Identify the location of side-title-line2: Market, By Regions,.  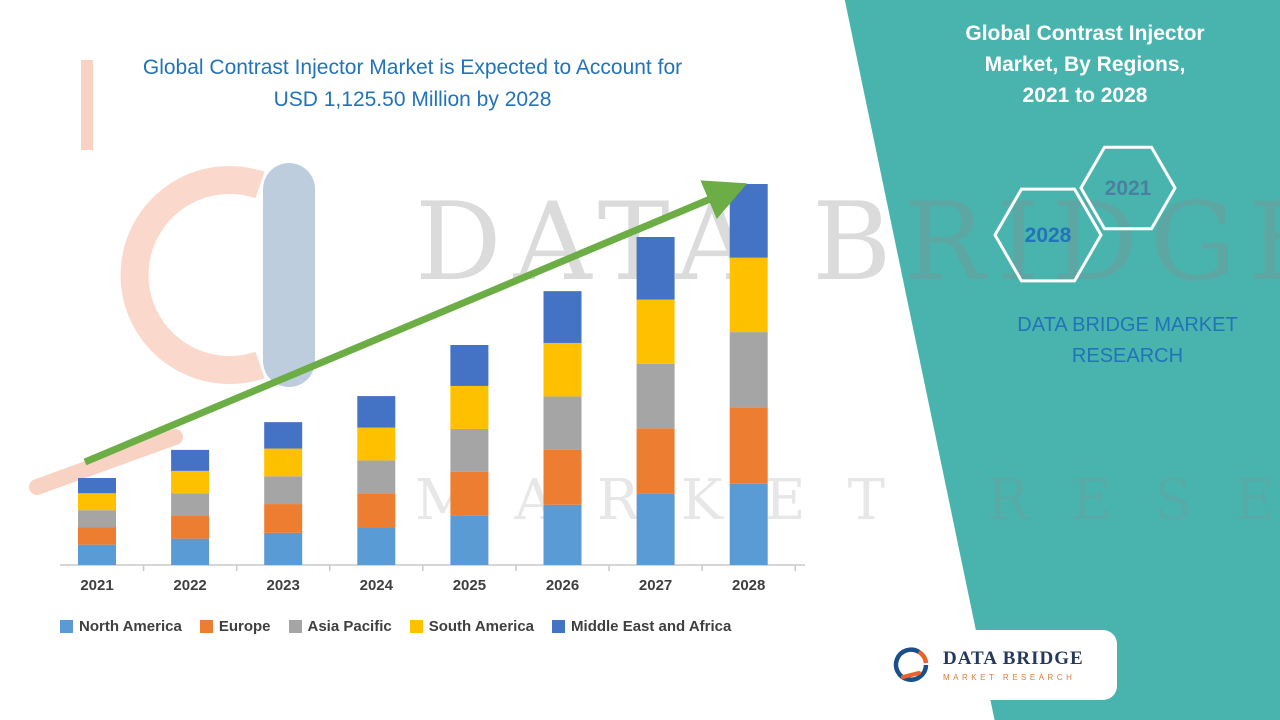
(1085, 64).